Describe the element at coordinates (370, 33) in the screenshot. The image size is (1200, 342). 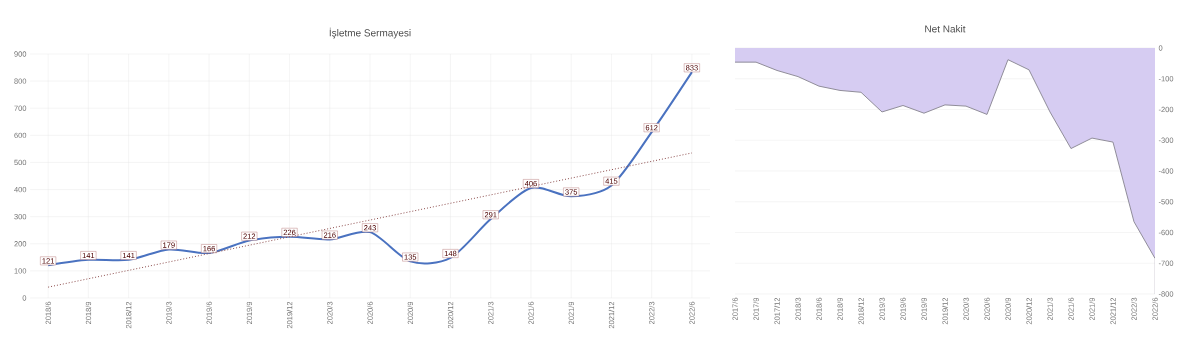
I see `chart-title: İşletme Sermayesi` at that location.